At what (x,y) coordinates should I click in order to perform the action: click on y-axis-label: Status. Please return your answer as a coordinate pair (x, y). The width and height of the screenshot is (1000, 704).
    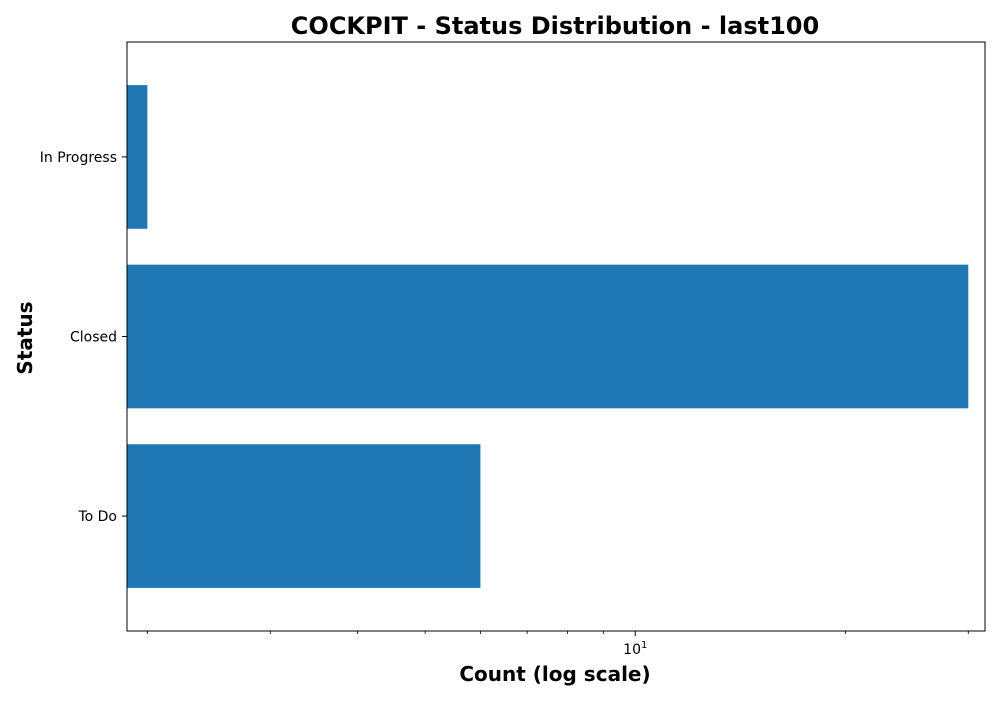
    Looking at the image, I should click on (25, 337).